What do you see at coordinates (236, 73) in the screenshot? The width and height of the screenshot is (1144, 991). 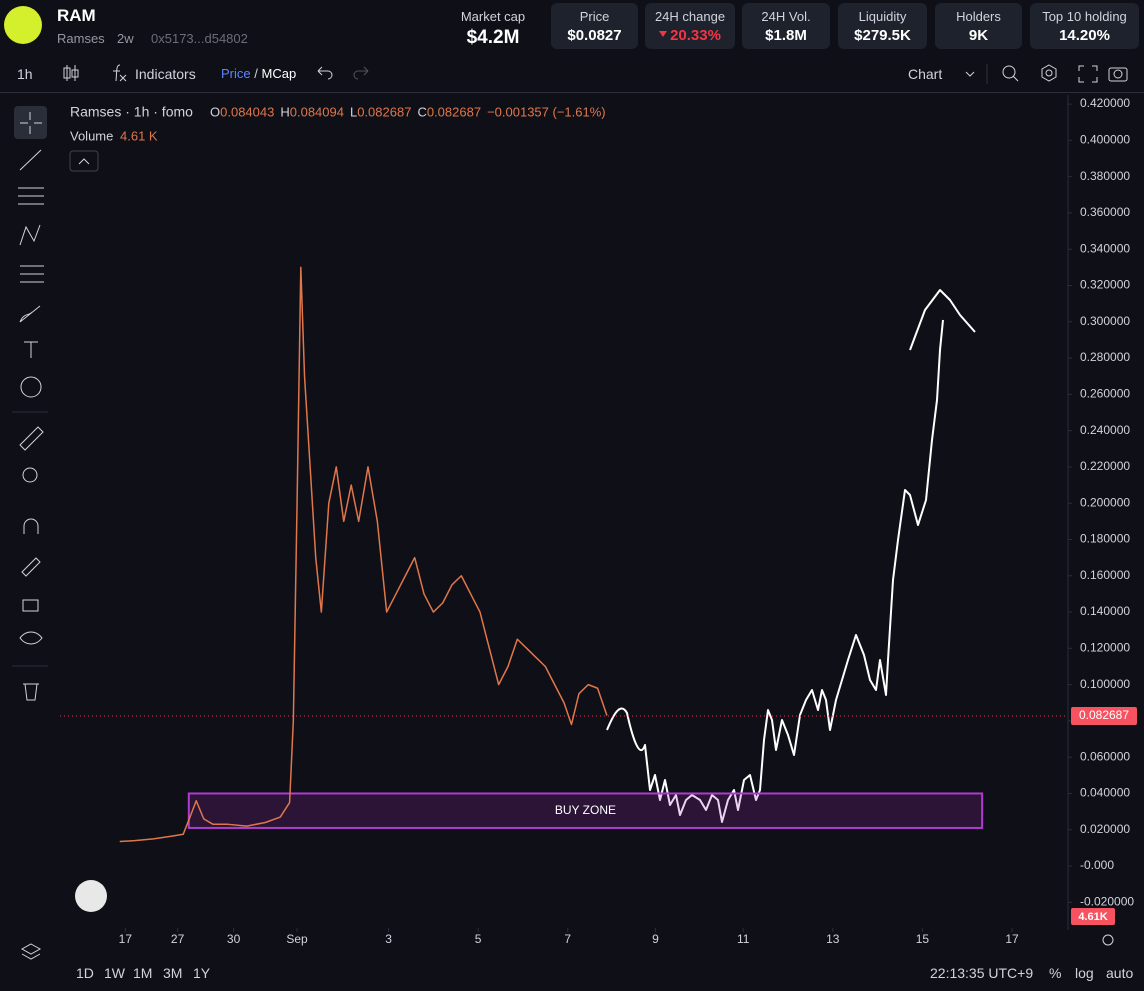 I see `price: Price` at bounding box center [236, 73].